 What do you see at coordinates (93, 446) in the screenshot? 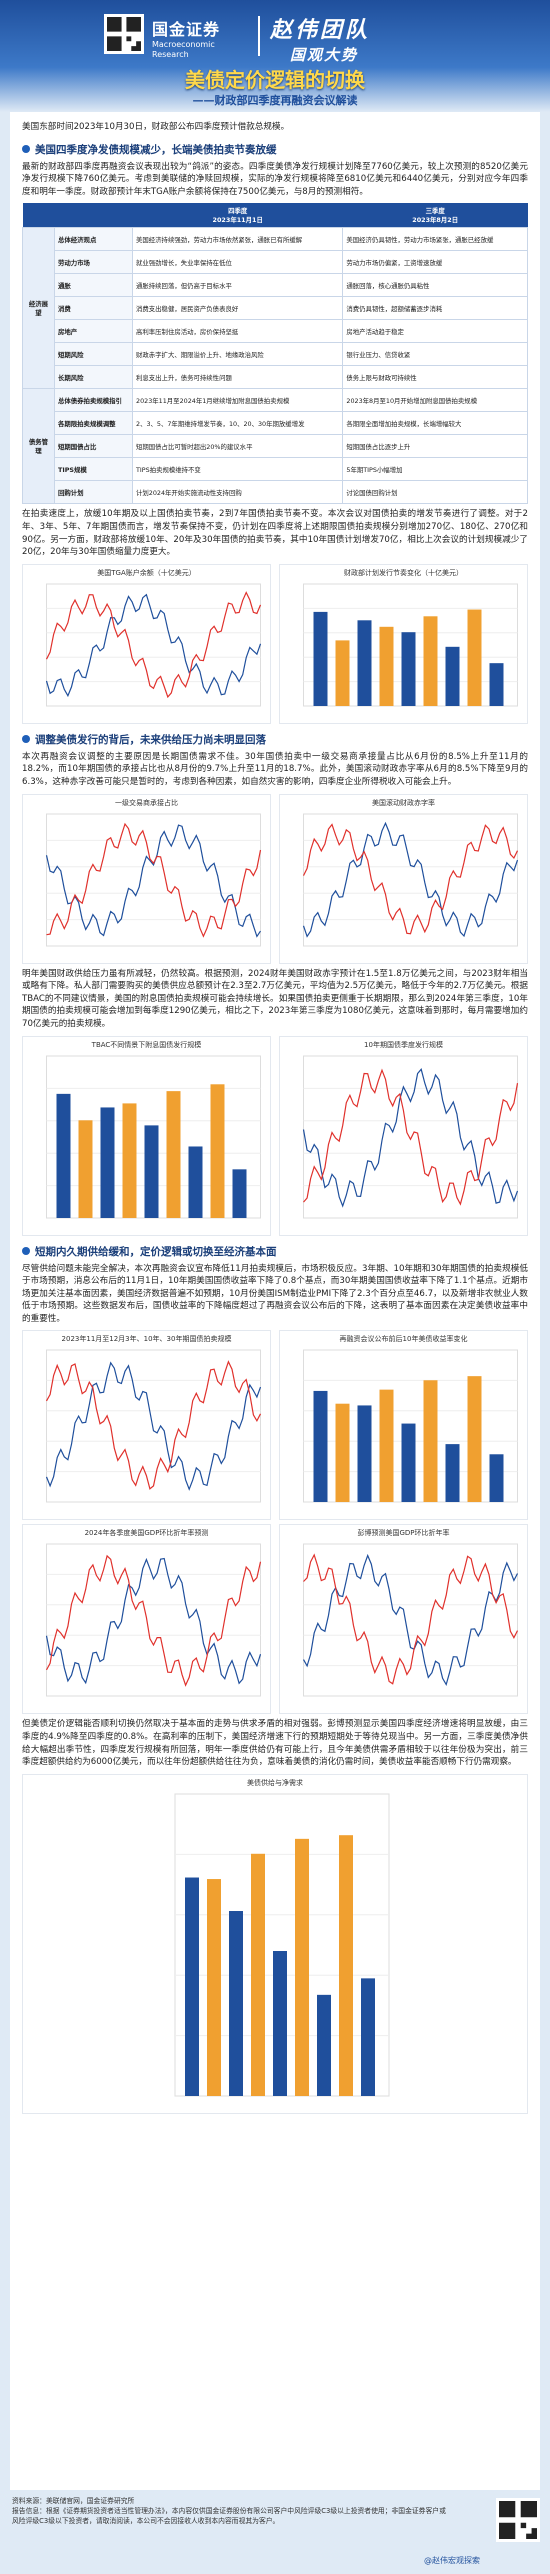
I see `cell: 短期国债占比` at bounding box center [93, 446].